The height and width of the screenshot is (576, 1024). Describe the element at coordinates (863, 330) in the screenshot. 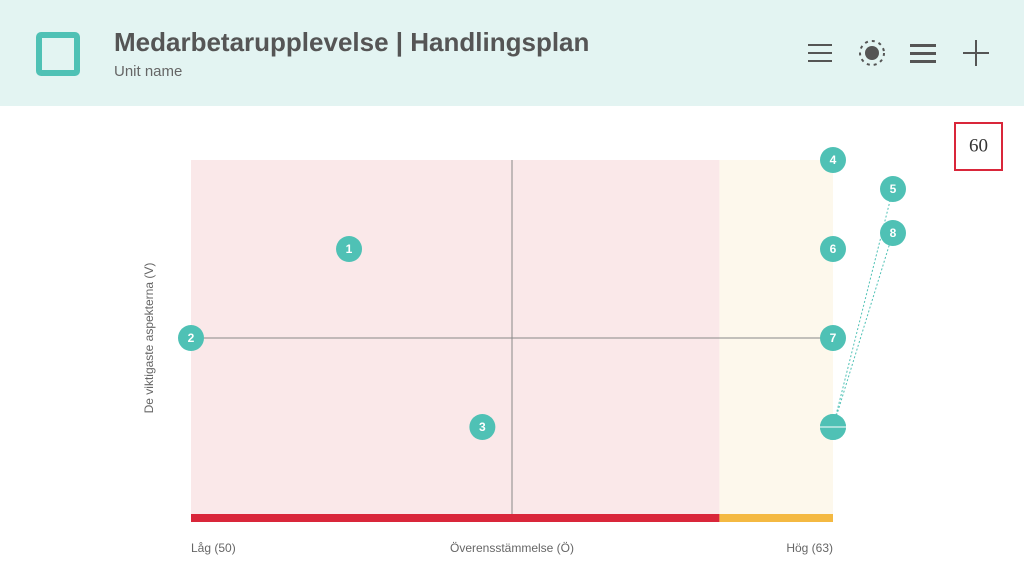

I see `leader-line` at that location.